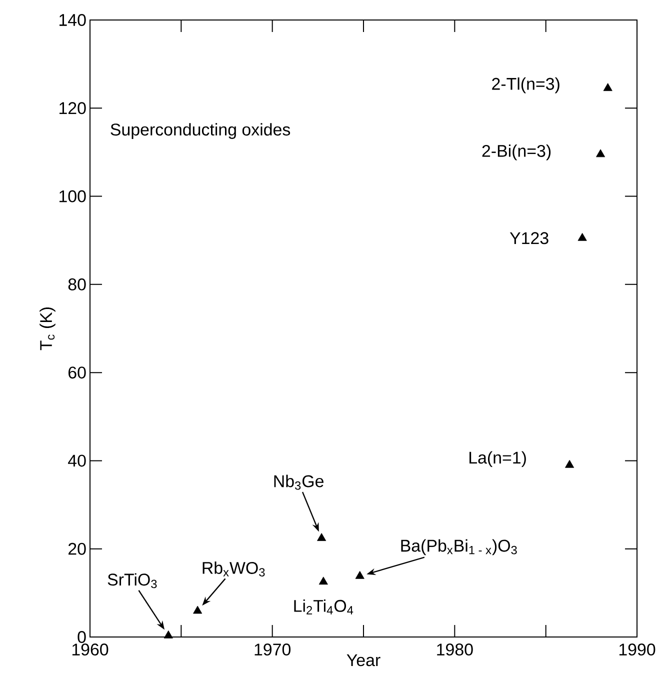 Image resolution: width=661 pixels, height=692 pixels. What do you see at coordinates (73, 20) in the screenshot?
I see `y-tick-label: 140` at bounding box center [73, 20].